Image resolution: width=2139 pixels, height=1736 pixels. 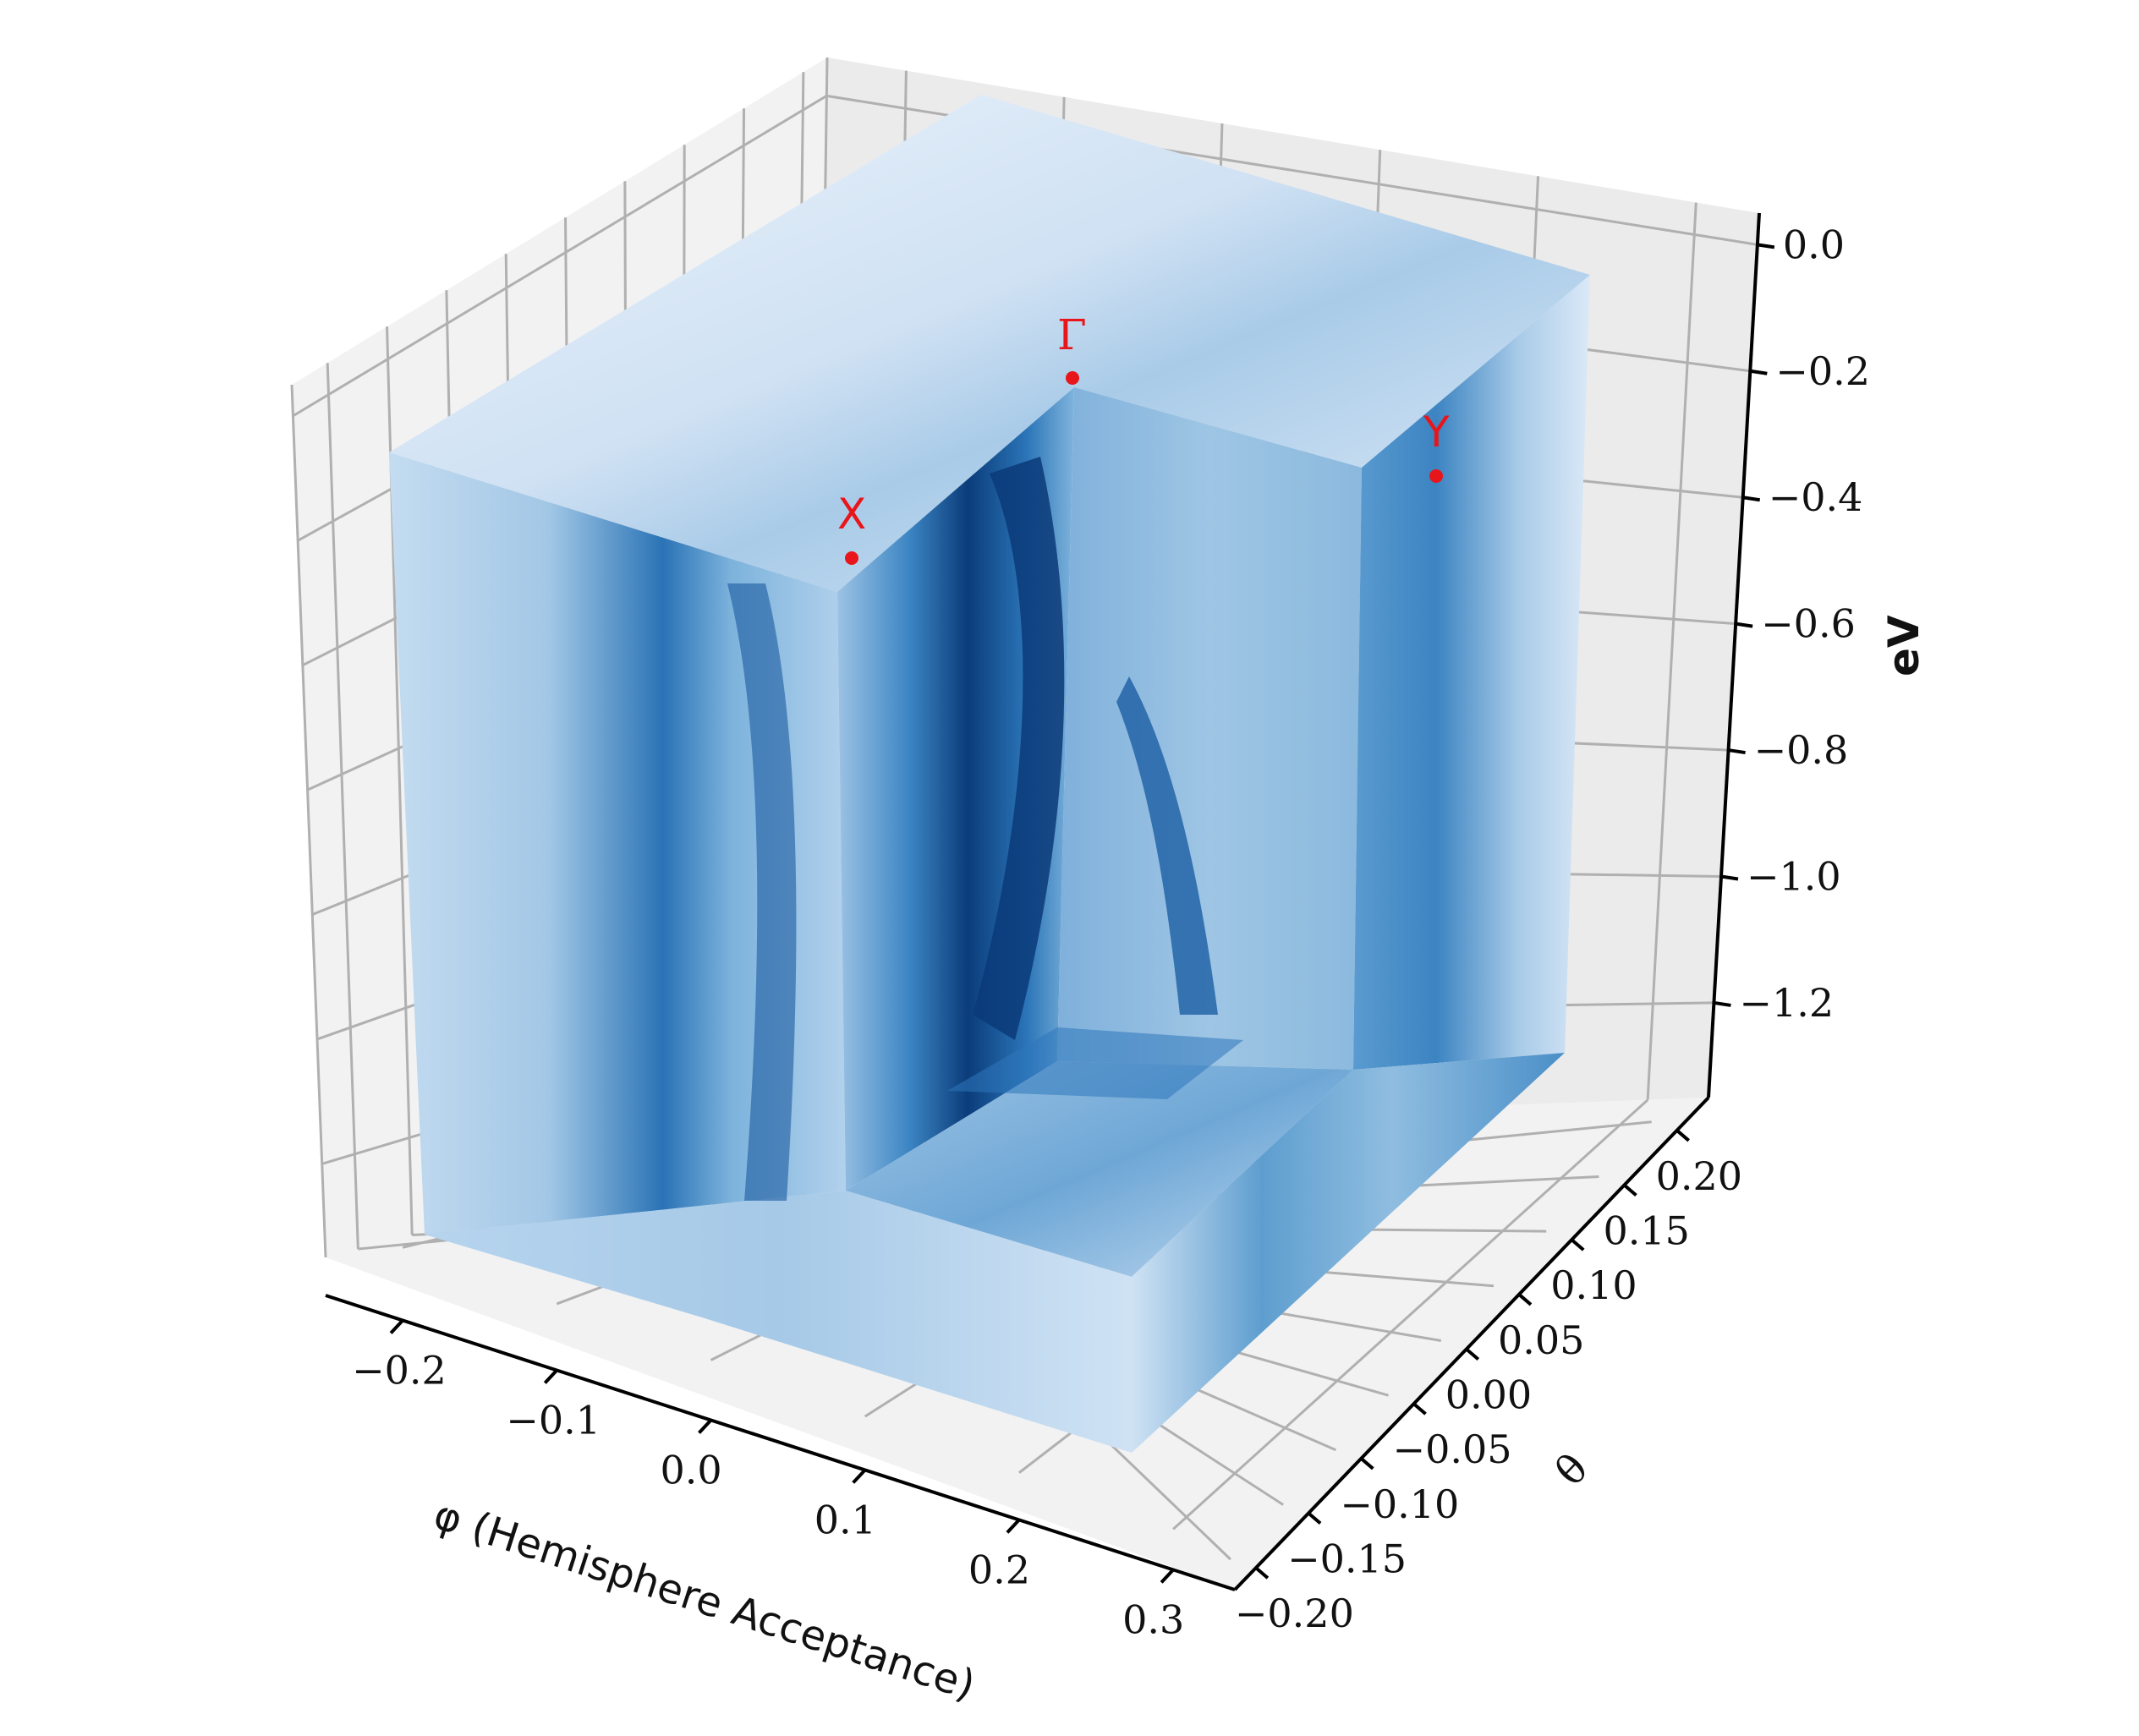 What do you see at coordinates (342, 806) in the screenshot?
I see `left-grid-line` at bounding box center [342, 806].